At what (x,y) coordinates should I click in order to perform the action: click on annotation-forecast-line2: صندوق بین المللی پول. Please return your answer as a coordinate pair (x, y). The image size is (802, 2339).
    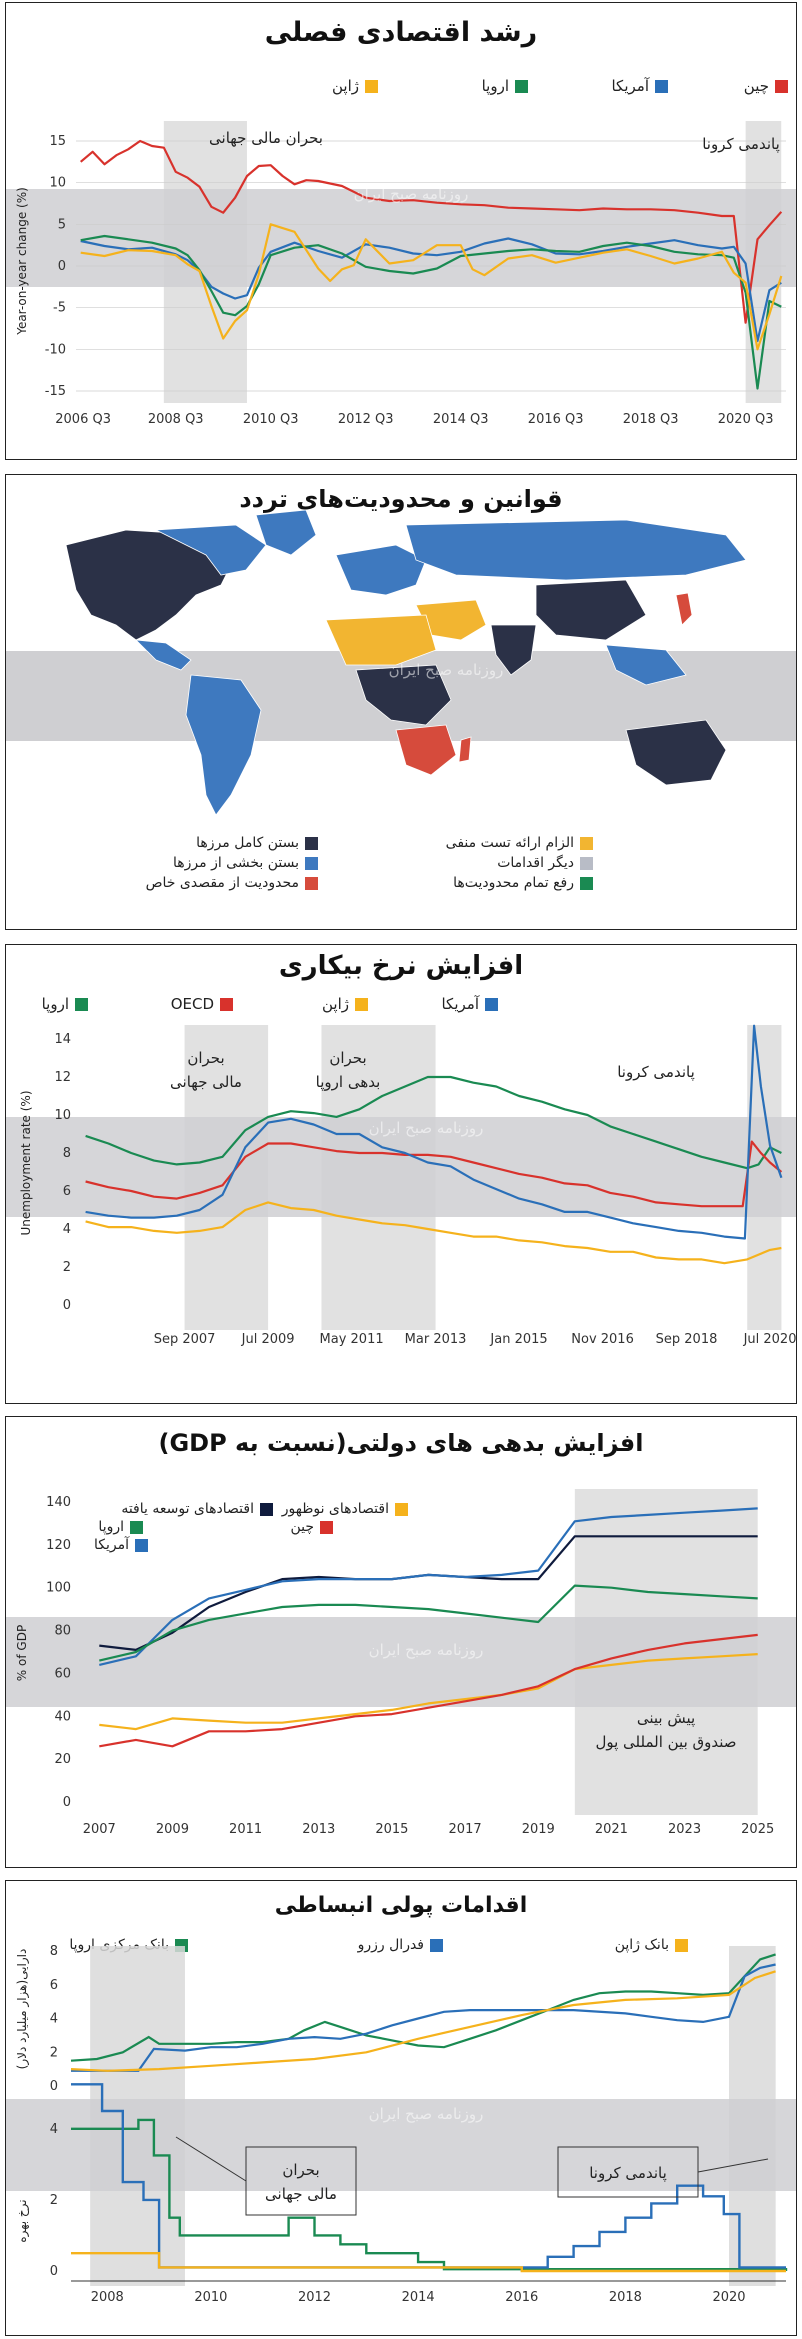
    Looking at the image, I should click on (665, 1742).